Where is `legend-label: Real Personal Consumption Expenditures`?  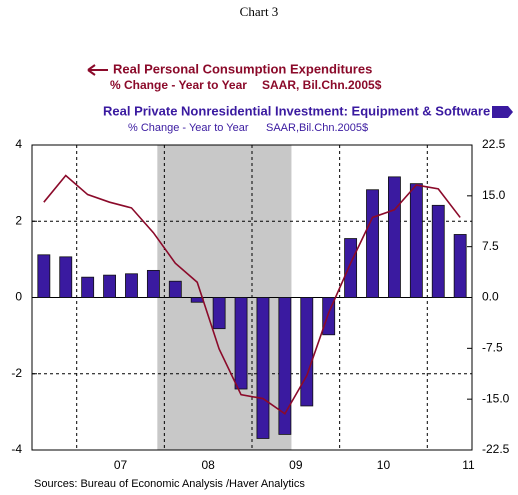 legend-label: Real Personal Consumption Expenditures is located at coordinates (242, 68).